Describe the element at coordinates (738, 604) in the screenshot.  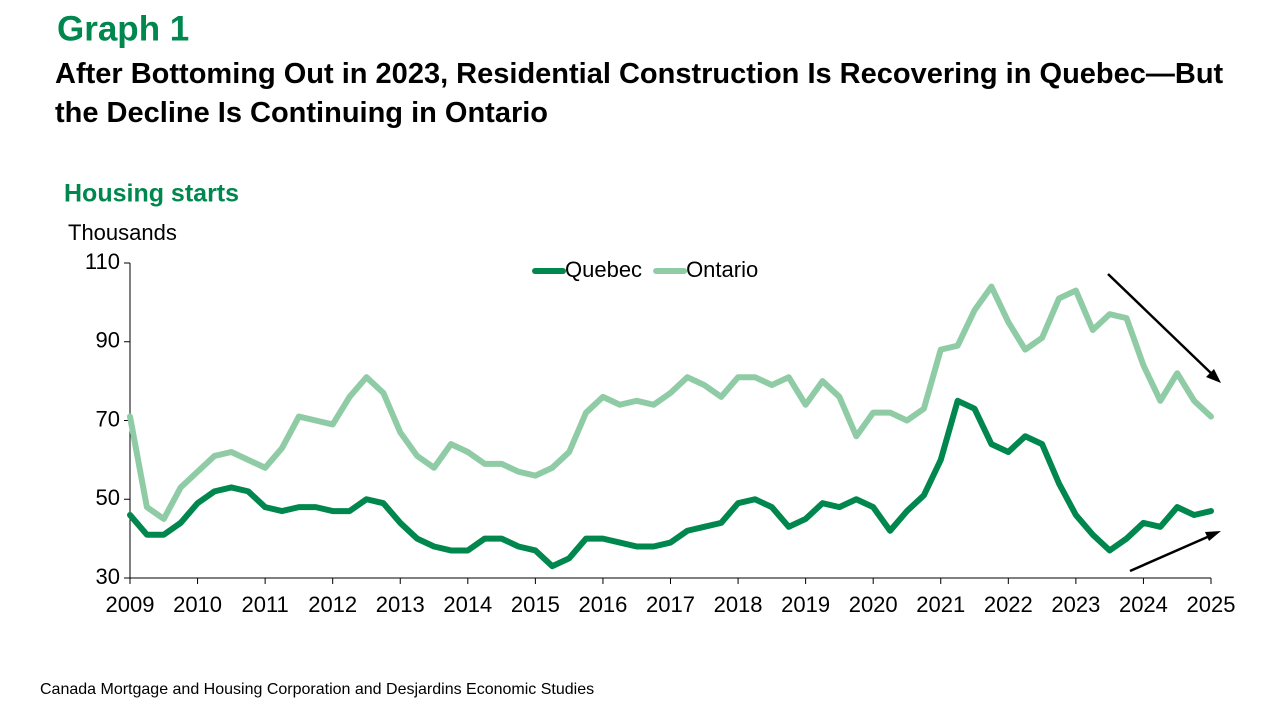
I see `x-tick-label: 2018` at that location.